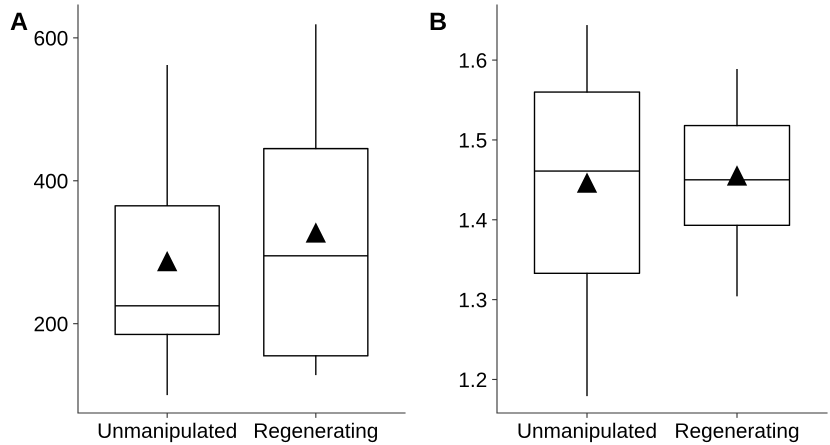  What do you see at coordinates (473, 60) in the screenshot?
I see `y-tick-label: 1.6` at bounding box center [473, 60].